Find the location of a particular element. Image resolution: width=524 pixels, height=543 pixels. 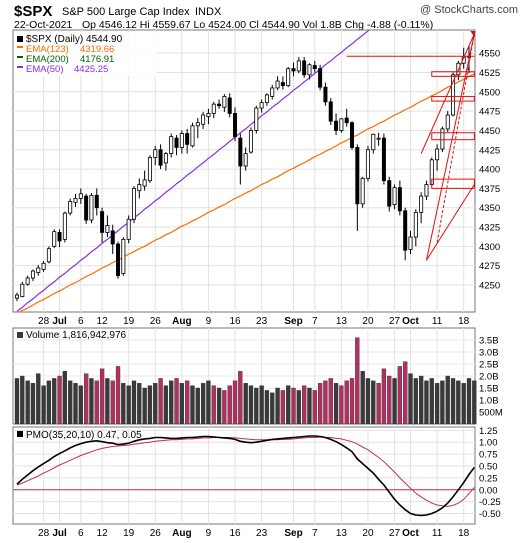

annotation-layer is located at coordinates (410, 146).